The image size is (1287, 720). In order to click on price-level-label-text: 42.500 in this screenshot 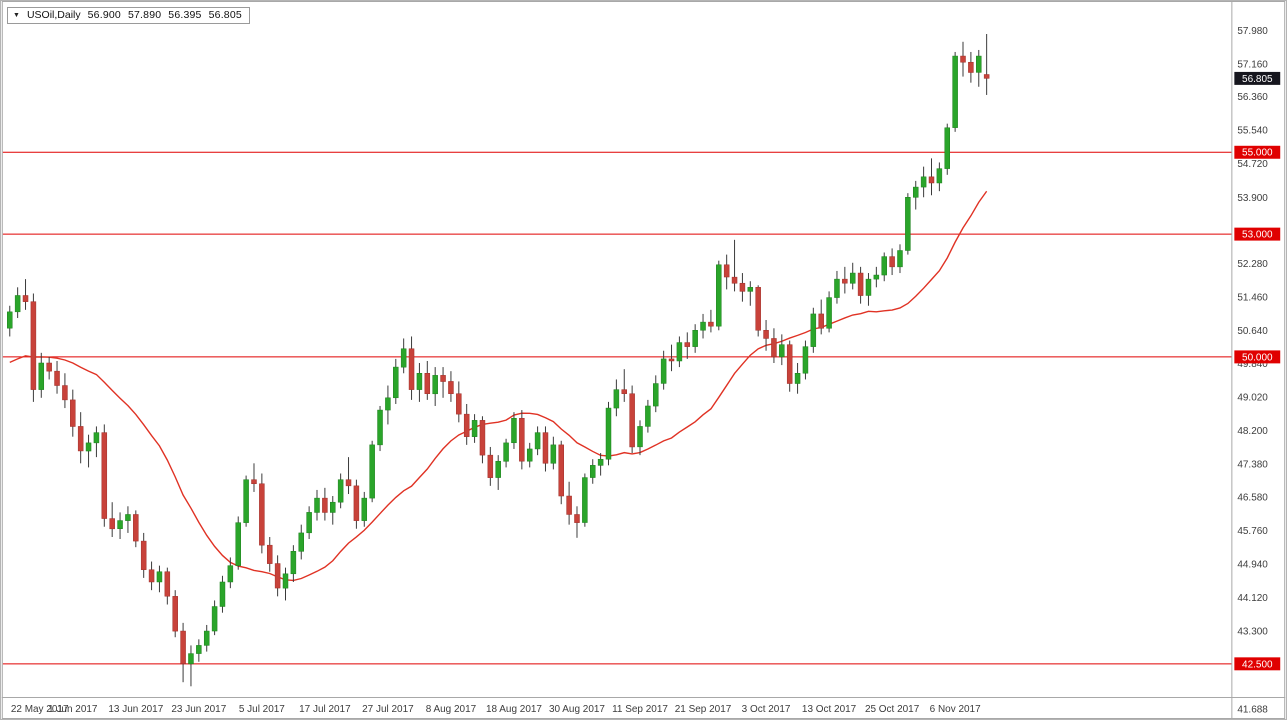, I will do `click(1257, 664)`.